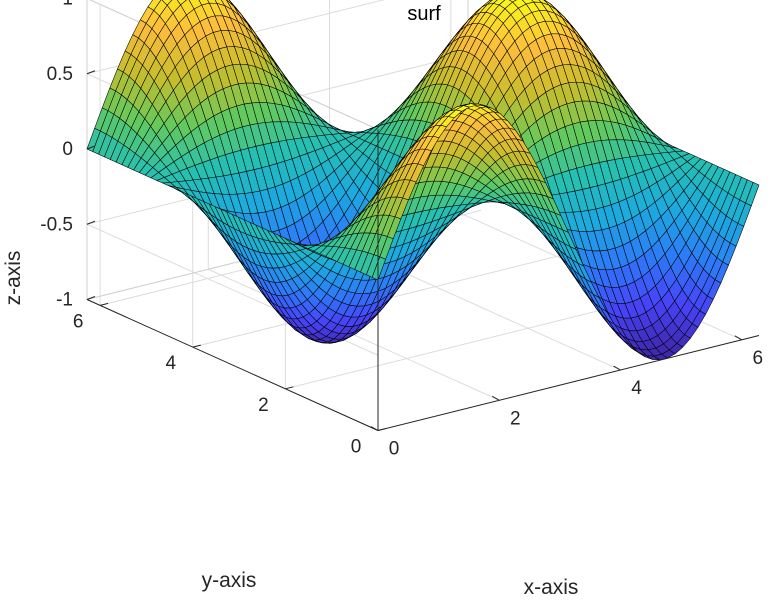 The image size is (781, 600). Describe the element at coordinates (636, 388) in the screenshot. I see `x-tick-label: 4` at that location.